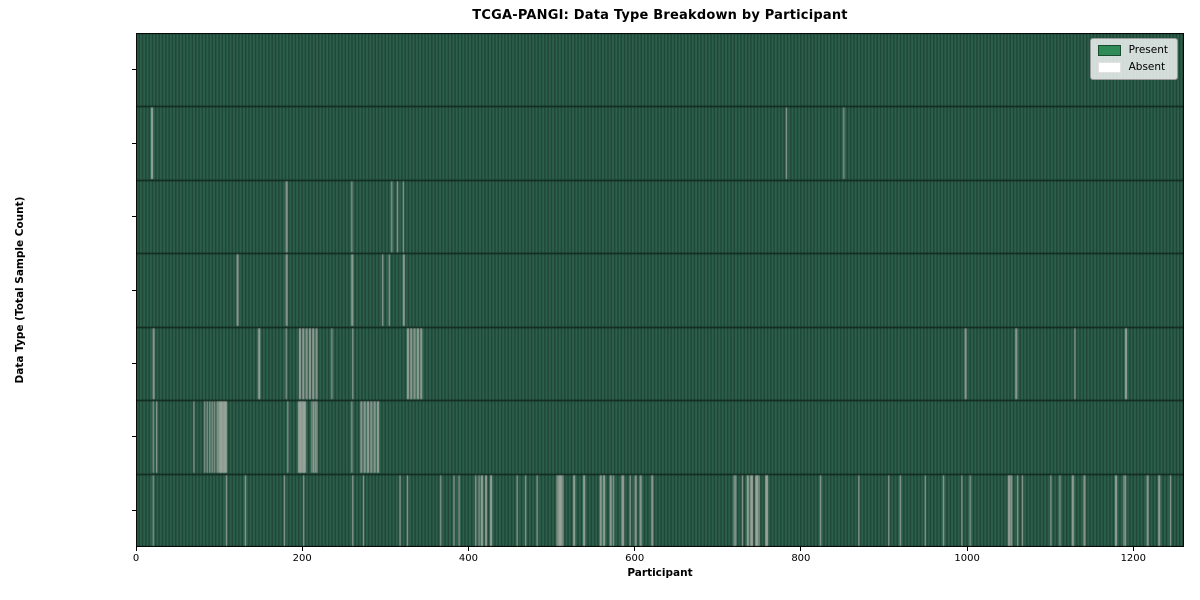  What do you see at coordinates (136, 558) in the screenshot?
I see `x-tick-label: 0` at bounding box center [136, 558].